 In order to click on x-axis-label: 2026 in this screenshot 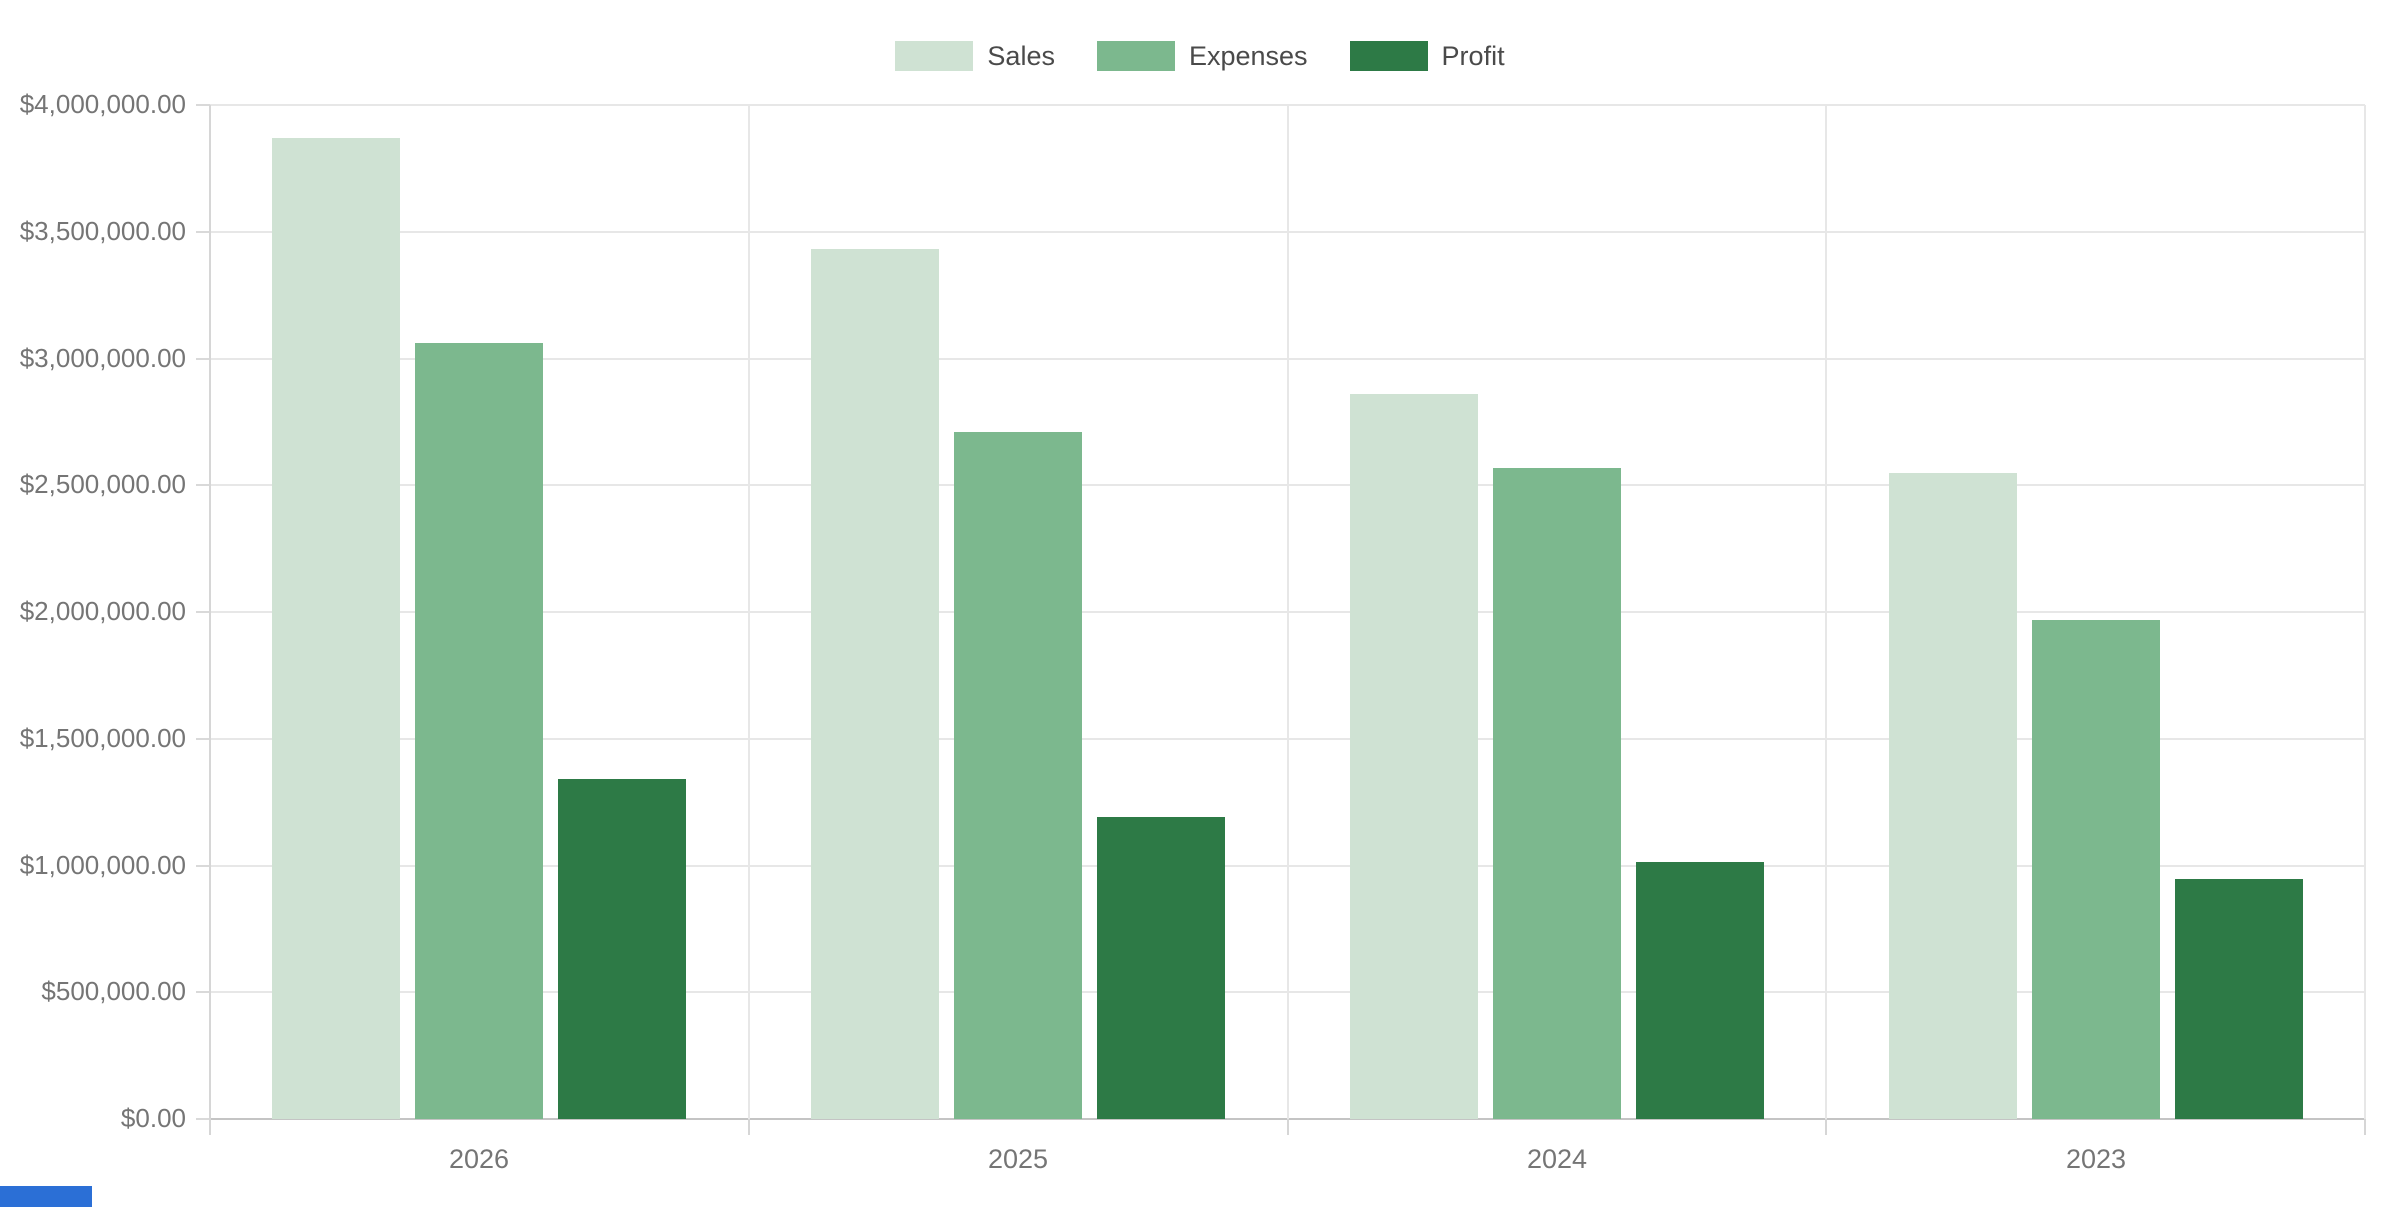, I will do `click(479, 1159)`.